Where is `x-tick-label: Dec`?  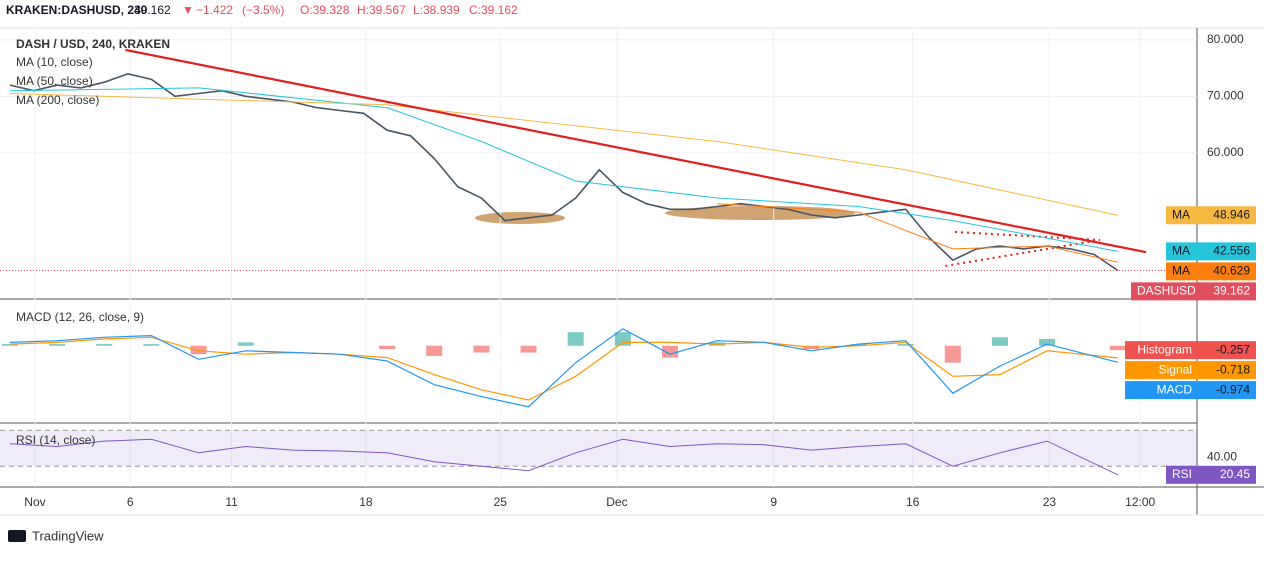 x-tick-label: Dec is located at coordinates (616, 502).